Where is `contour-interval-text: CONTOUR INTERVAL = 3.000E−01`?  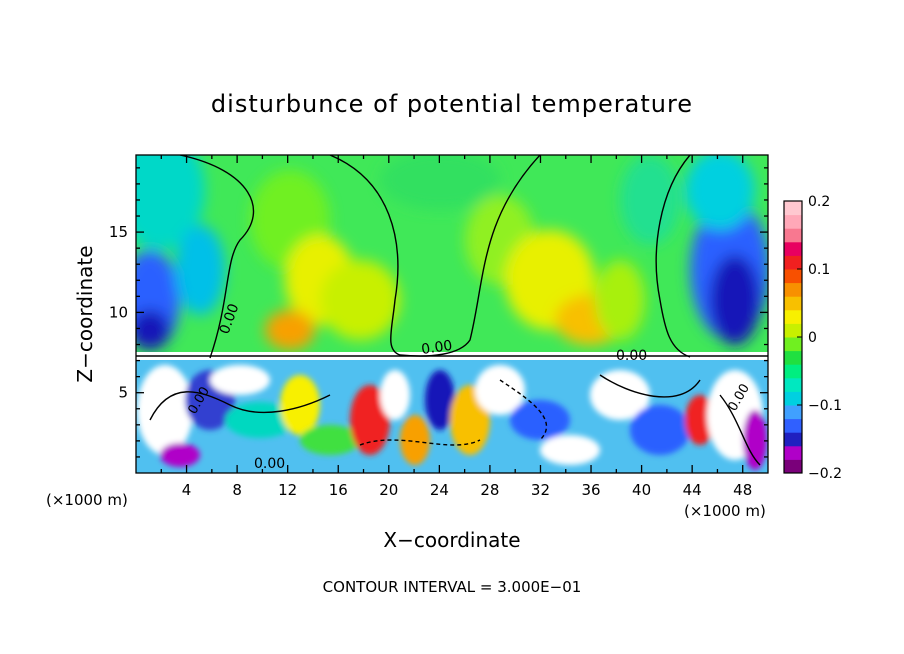
contour-interval-text: CONTOUR INTERVAL = 3.000E−01 is located at coordinates (452, 587).